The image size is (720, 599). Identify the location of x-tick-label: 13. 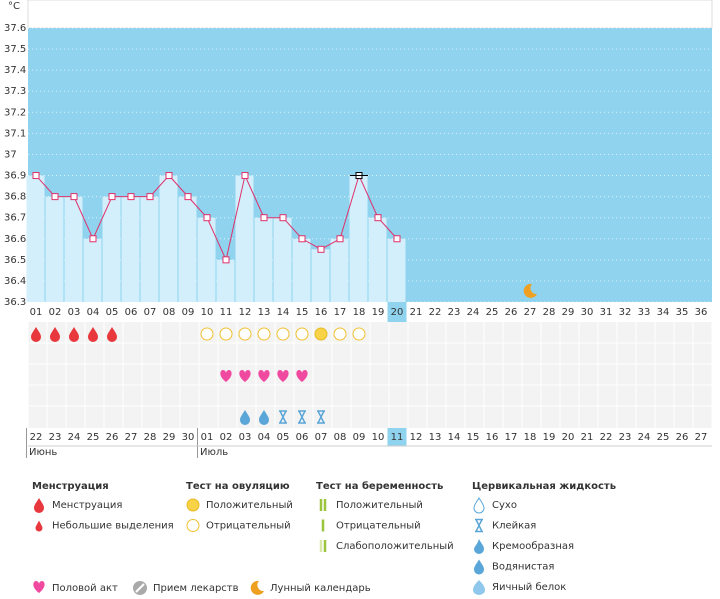
(264, 312).